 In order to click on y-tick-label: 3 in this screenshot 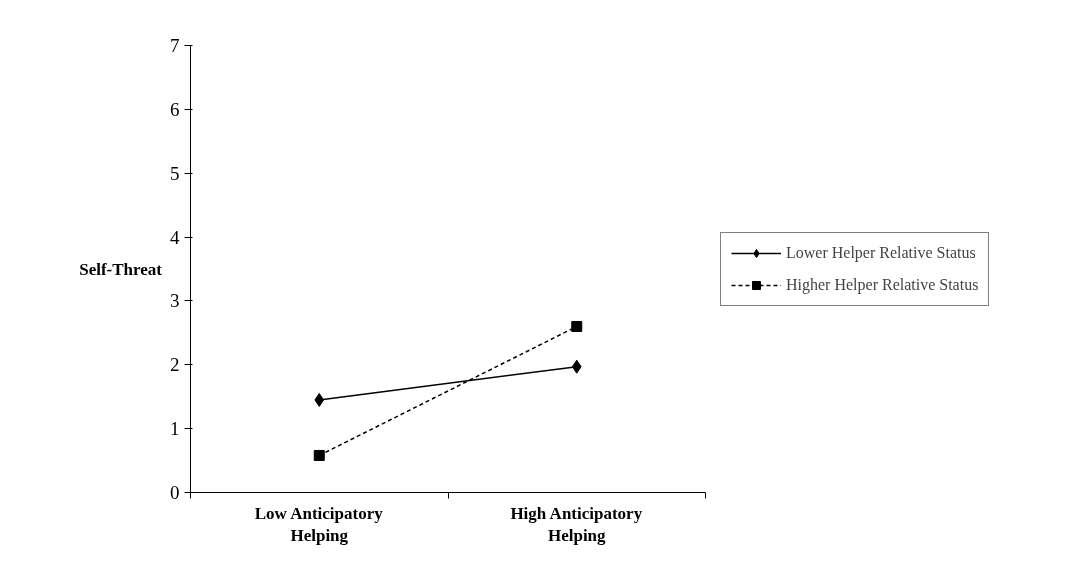, I will do `click(175, 301)`.